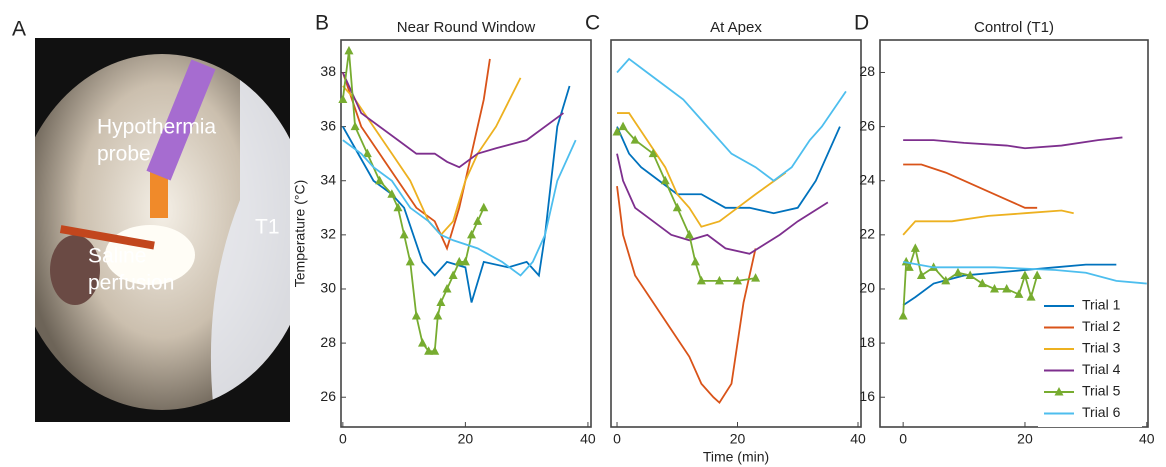  What do you see at coordinates (867, 342) in the screenshot?
I see `y-tick-label: 18` at bounding box center [867, 342].